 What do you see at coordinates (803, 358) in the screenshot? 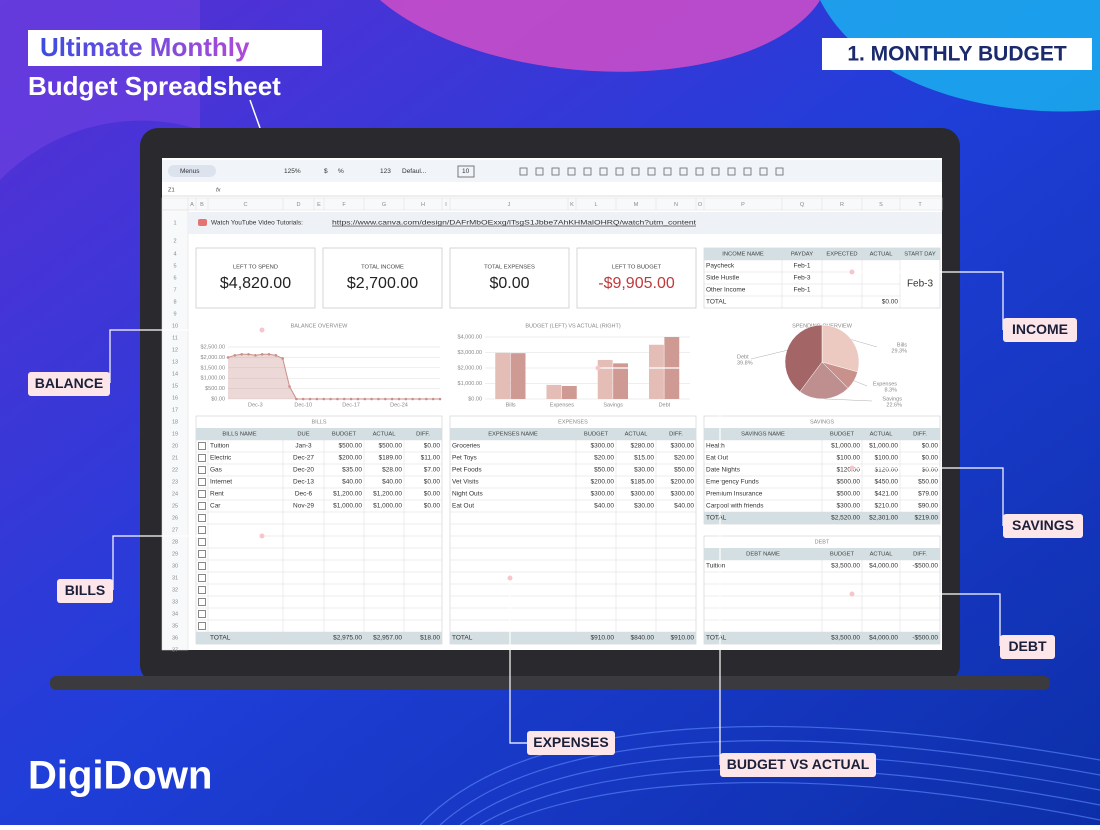
I see `pie-slice` at bounding box center [803, 358].